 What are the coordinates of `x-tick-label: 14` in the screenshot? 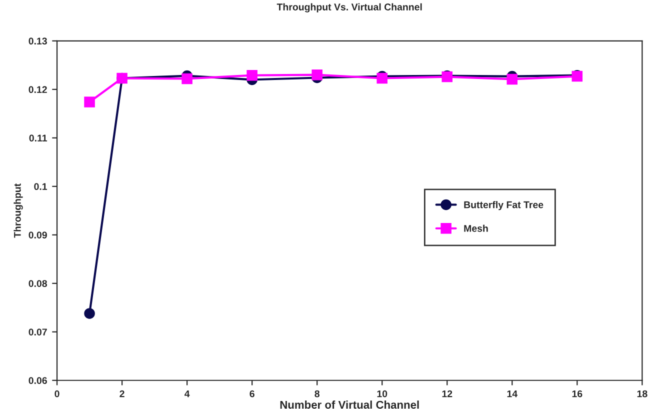 It's located at (512, 394).